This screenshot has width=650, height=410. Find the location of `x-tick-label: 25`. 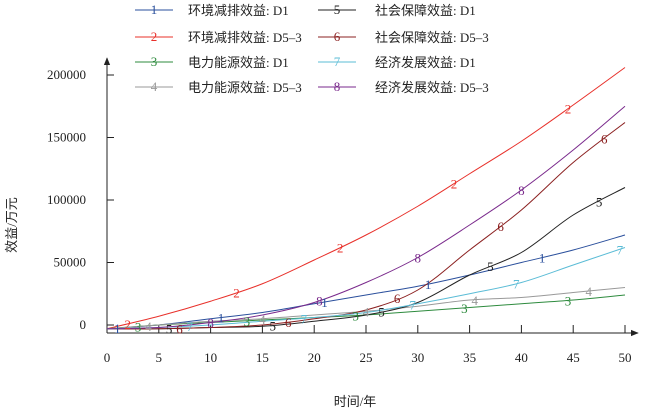

x-tick-label: 25 is located at coordinates (366, 357).